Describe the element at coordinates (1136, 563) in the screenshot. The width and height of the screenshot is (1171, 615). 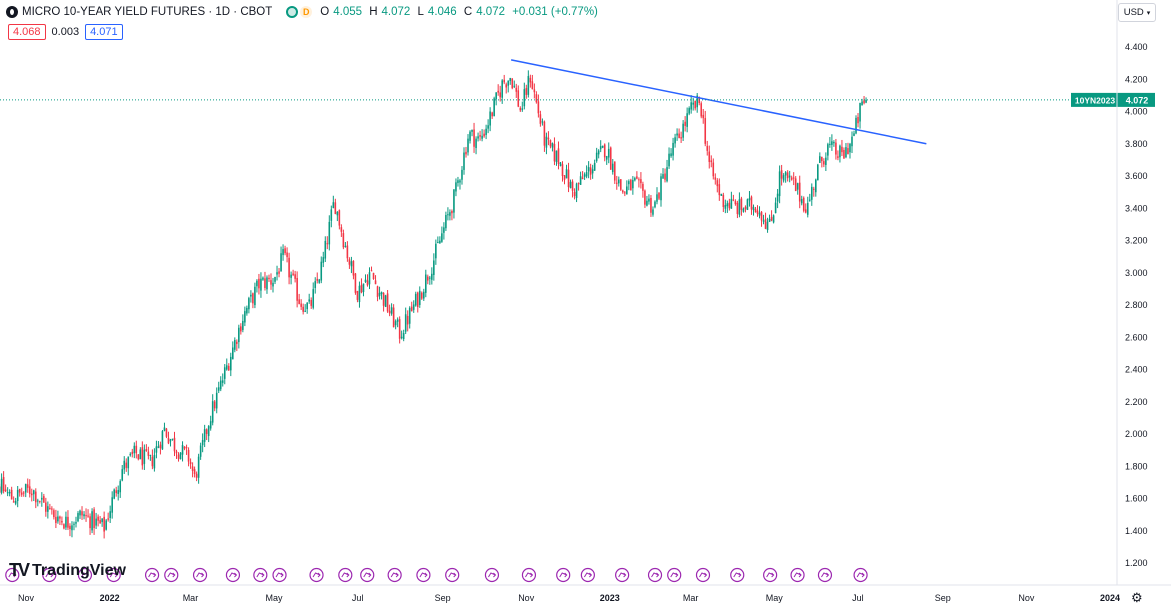
I see `price-tick-label: 1.200` at that location.